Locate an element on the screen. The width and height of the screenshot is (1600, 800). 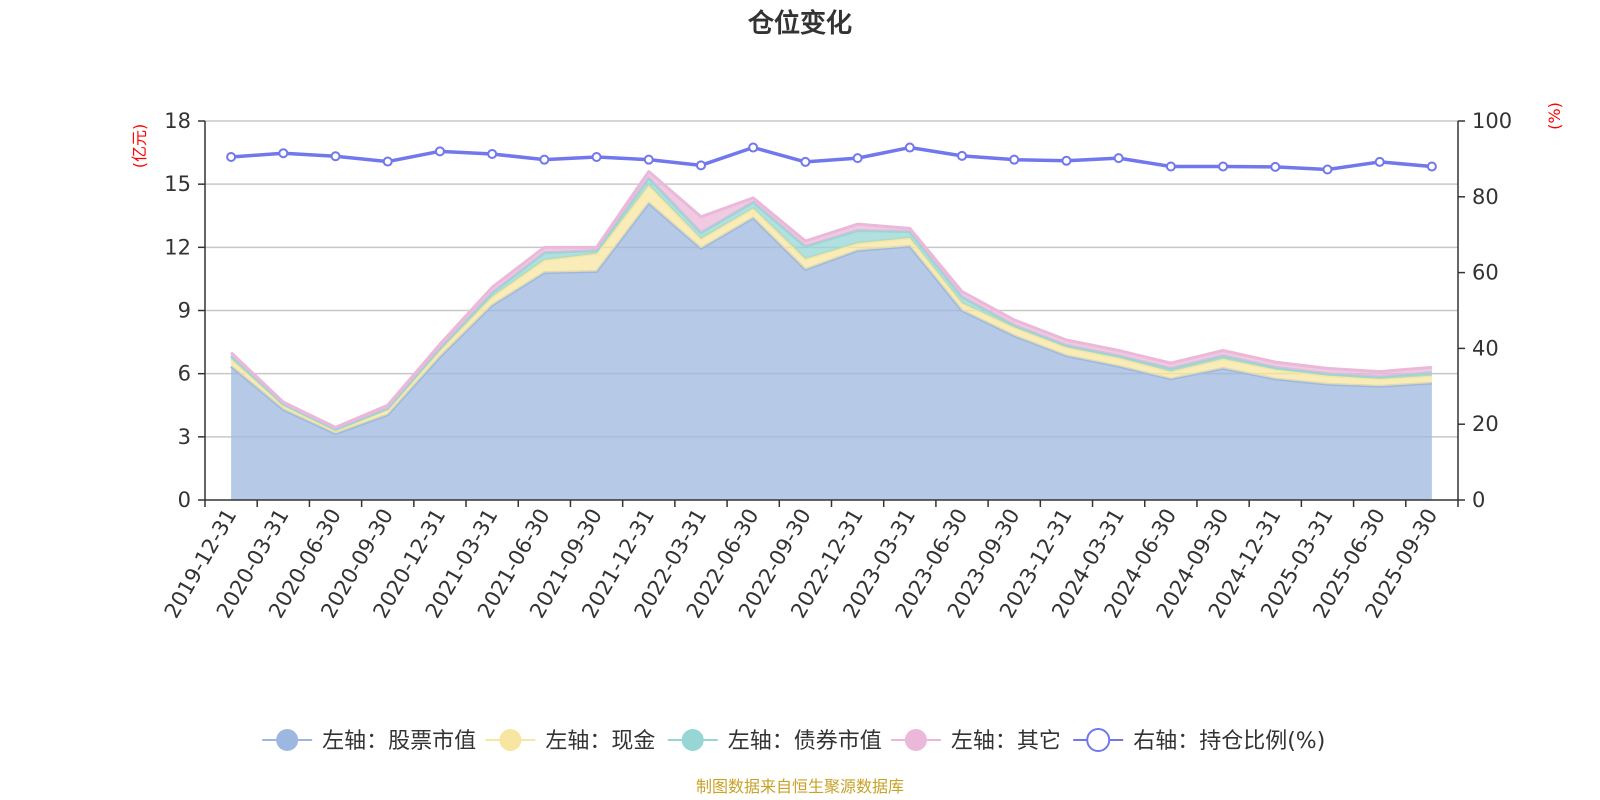
legend-item: 右轴：持仓比例(%) is located at coordinates (1199, 741).